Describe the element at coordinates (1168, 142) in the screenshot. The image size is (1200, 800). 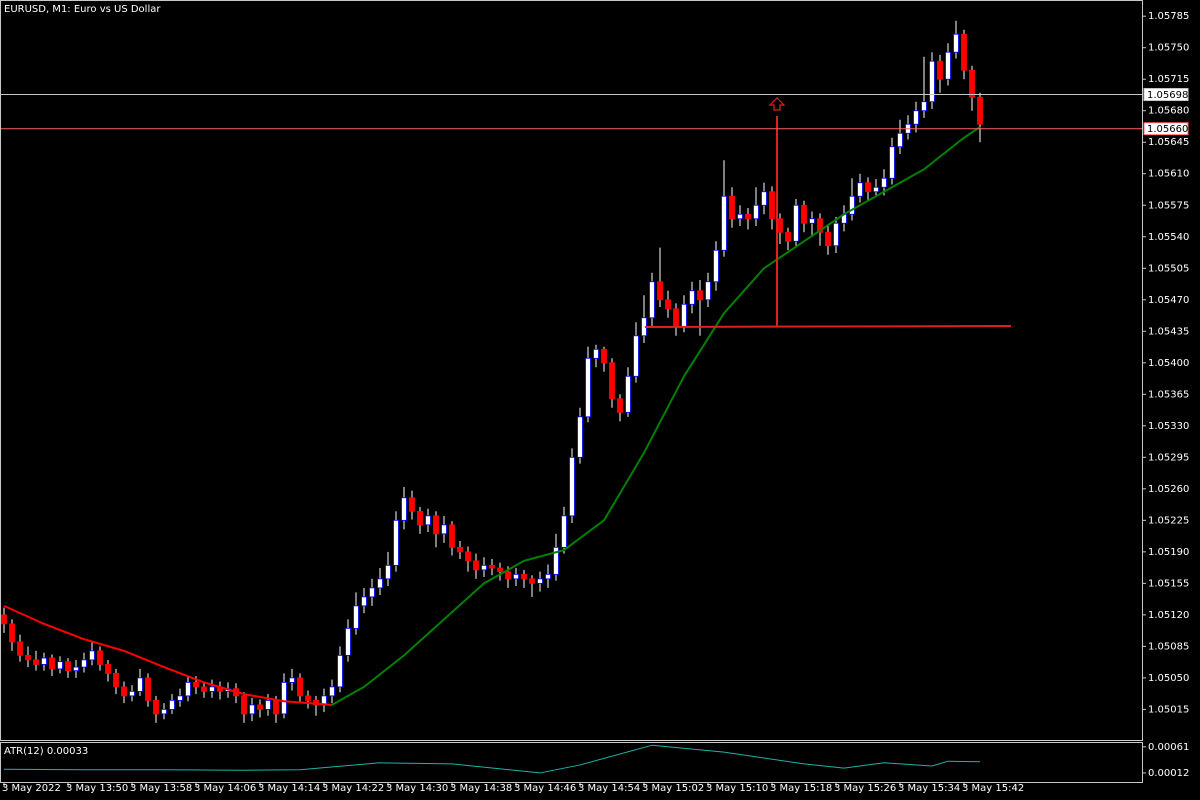
I see `y-tick-label: 1.05645` at that location.